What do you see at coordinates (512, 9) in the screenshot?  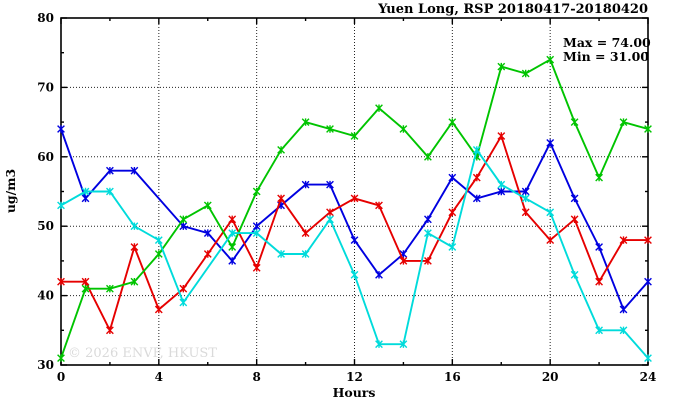 I see `chart-title: Yuen Long, RSP 20180417-20180420` at bounding box center [512, 9].